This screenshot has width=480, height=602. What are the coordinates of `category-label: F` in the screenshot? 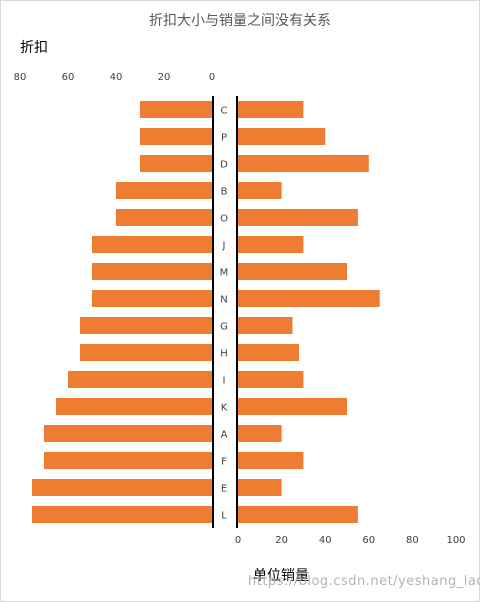 It's located at (224, 462).